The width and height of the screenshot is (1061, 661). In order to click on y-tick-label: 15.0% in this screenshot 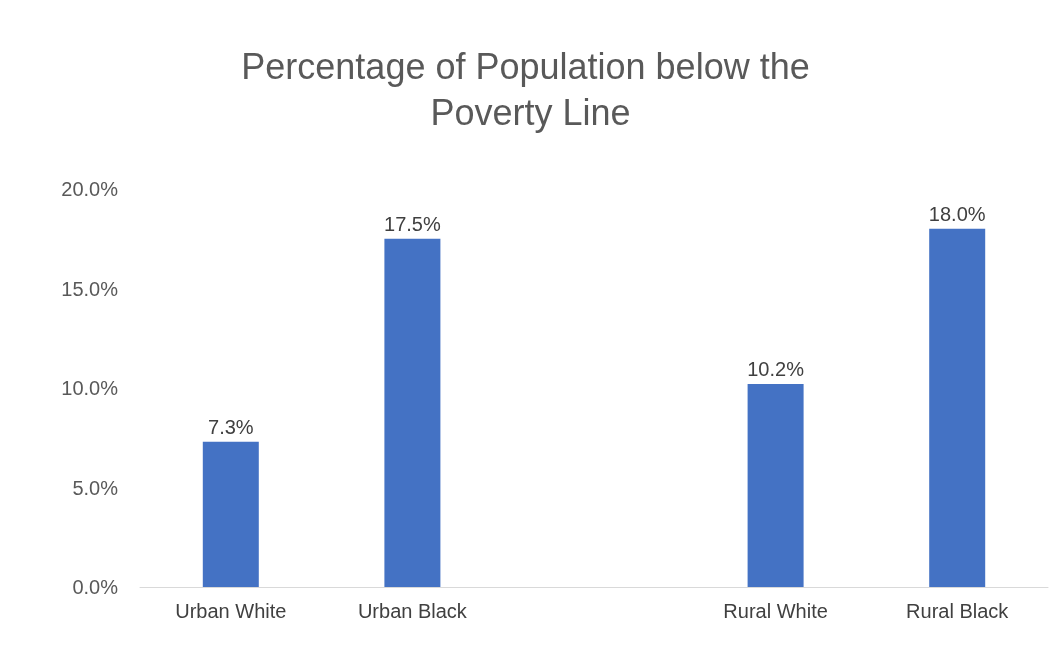, I will do `click(90, 288)`.